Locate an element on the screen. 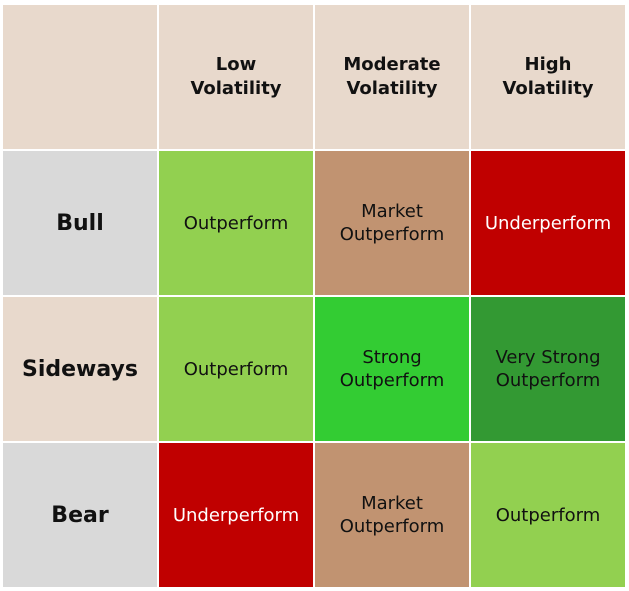 Image resolution: width=629 pixels, height=591 pixels. matrix-cell: Very Strong Outperform is located at coordinates (548, 369).